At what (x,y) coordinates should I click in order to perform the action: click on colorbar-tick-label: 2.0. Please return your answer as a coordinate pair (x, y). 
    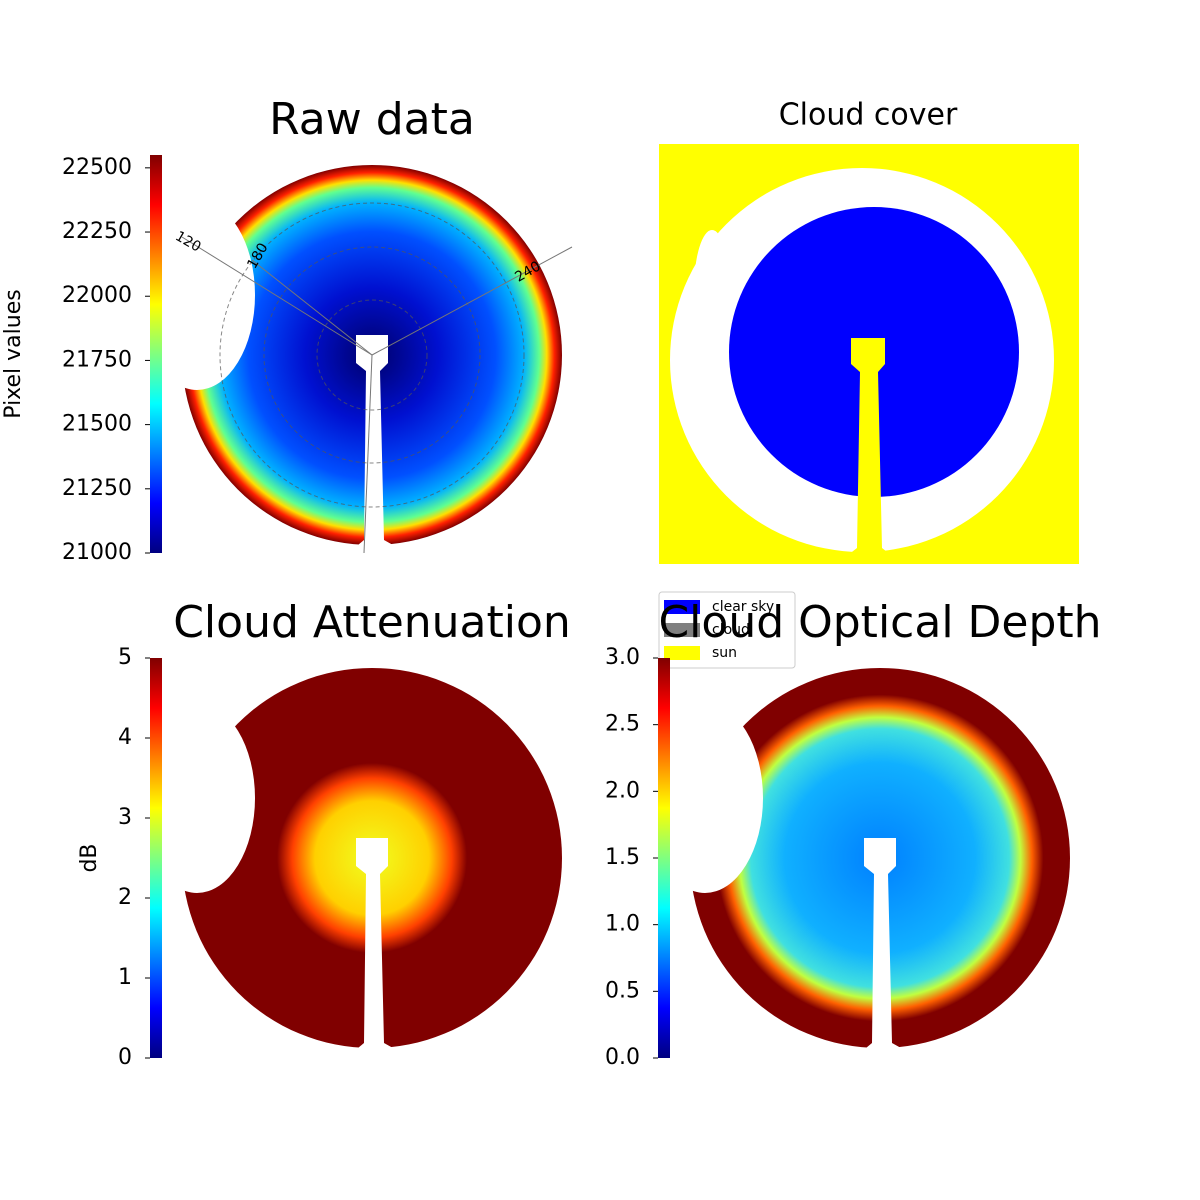
    Looking at the image, I should click on (622, 790).